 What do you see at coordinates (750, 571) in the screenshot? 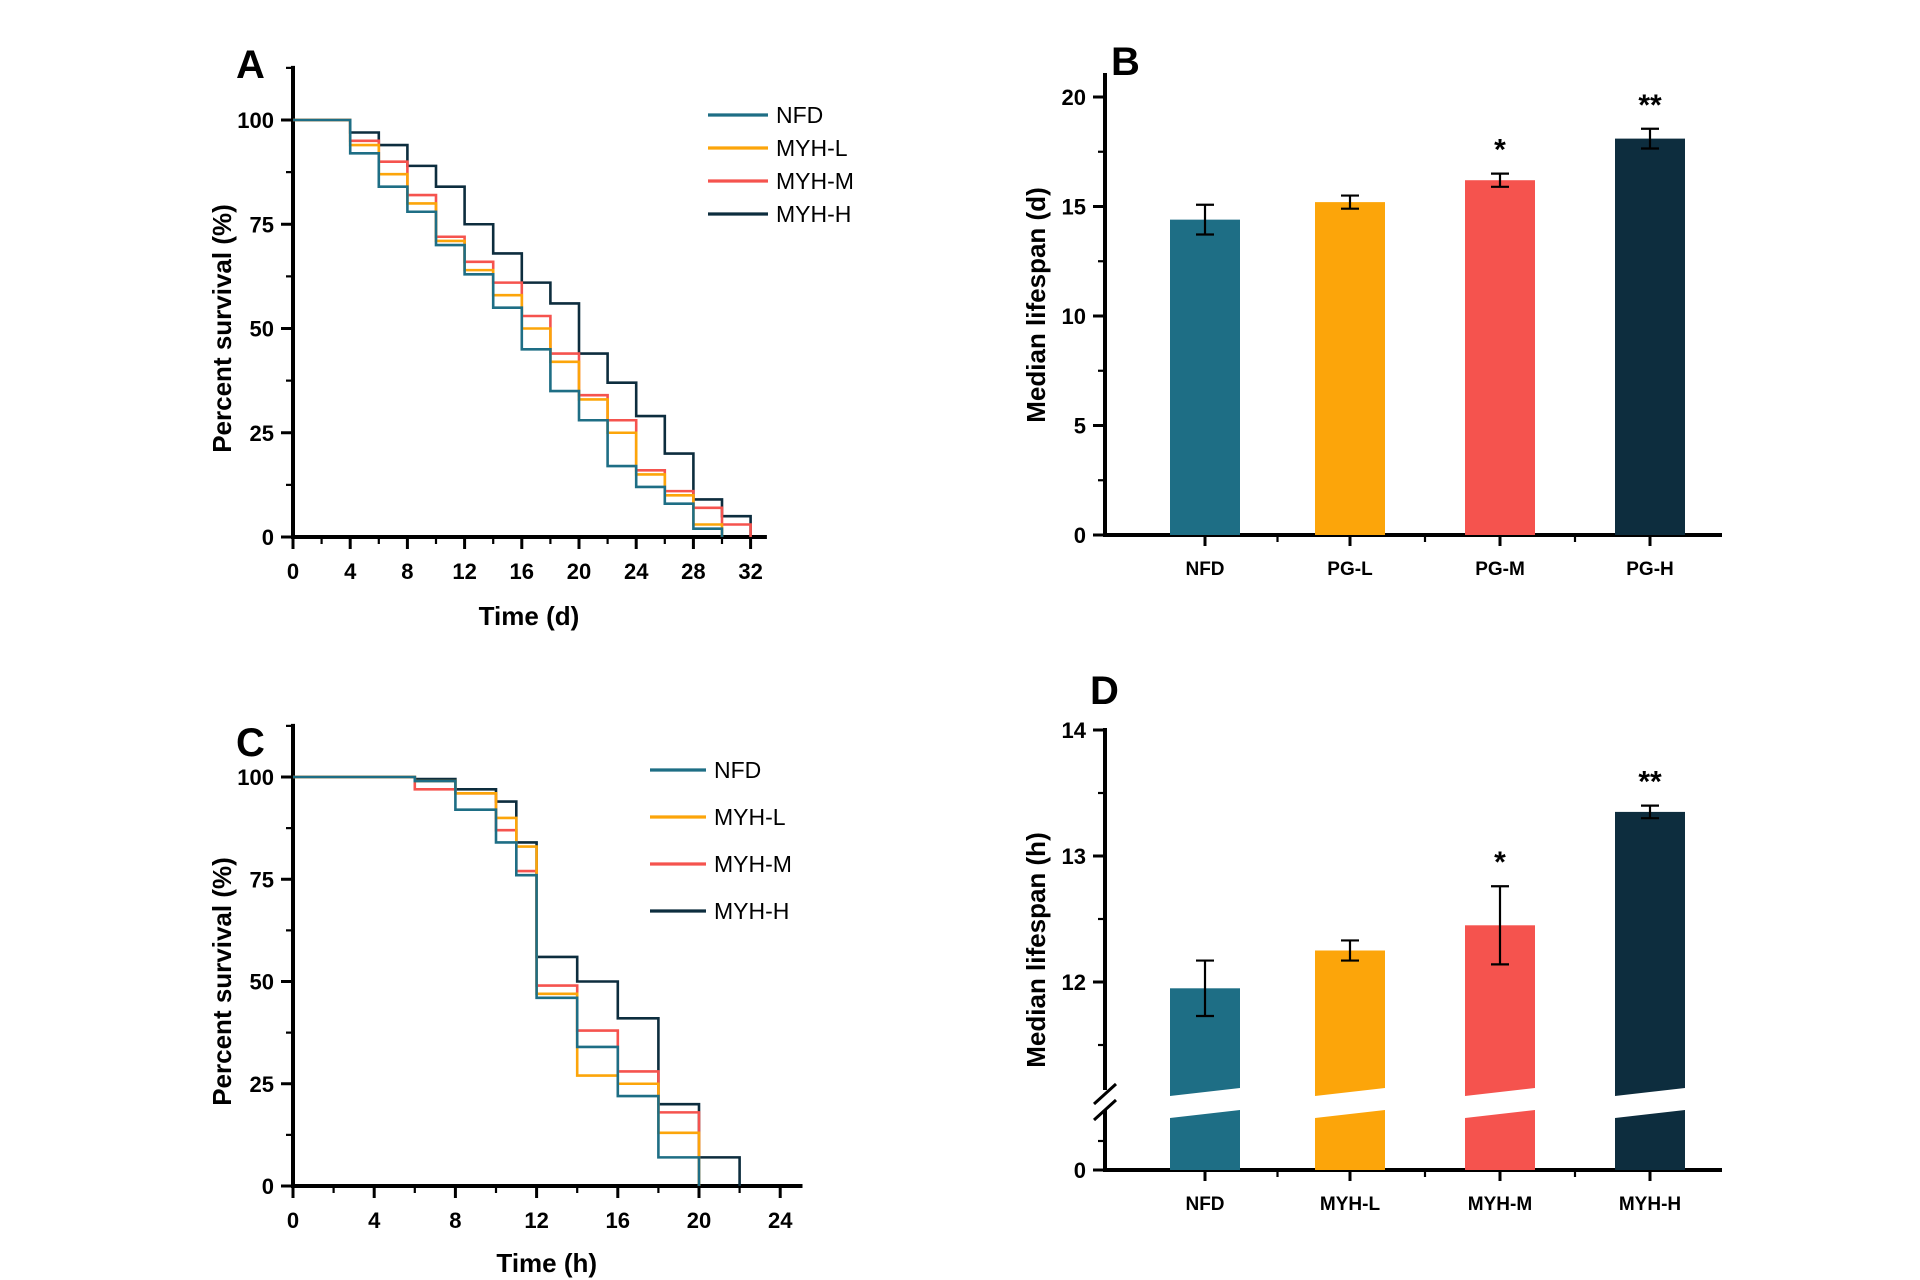
I see `x-tick-label: 32` at bounding box center [750, 571].